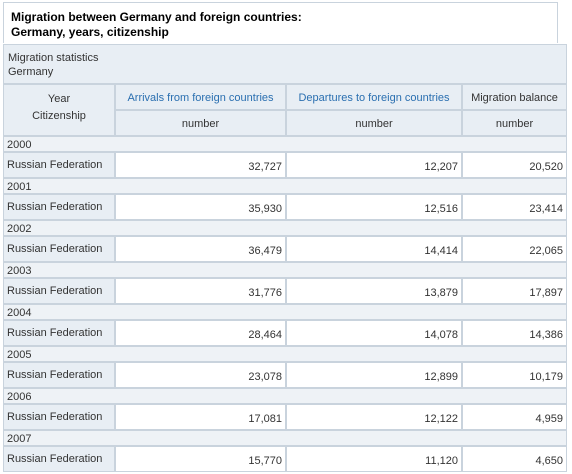 The height and width of the screenshot is (474, 572). Describe the element at coordinates (200, 375) in the screenshot. I see `table-cell: 23,078` at that location.